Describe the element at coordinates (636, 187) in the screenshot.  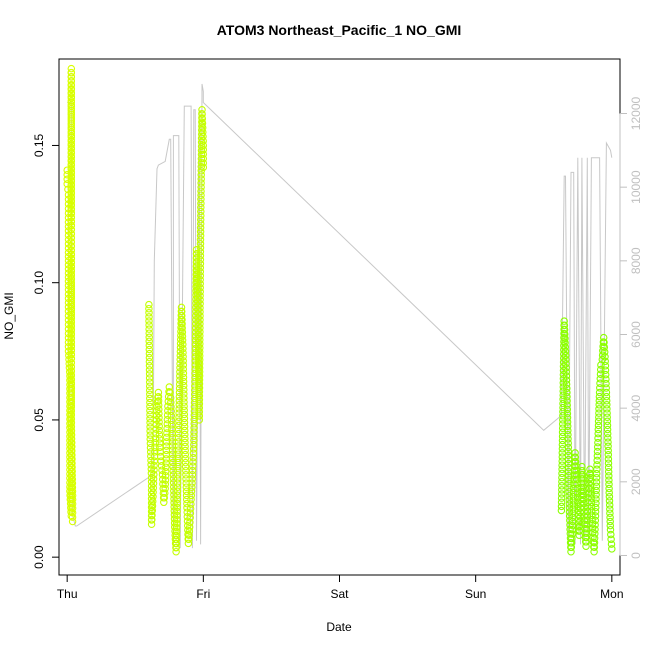
I see `y-tick-label-right: 10000` at that location.